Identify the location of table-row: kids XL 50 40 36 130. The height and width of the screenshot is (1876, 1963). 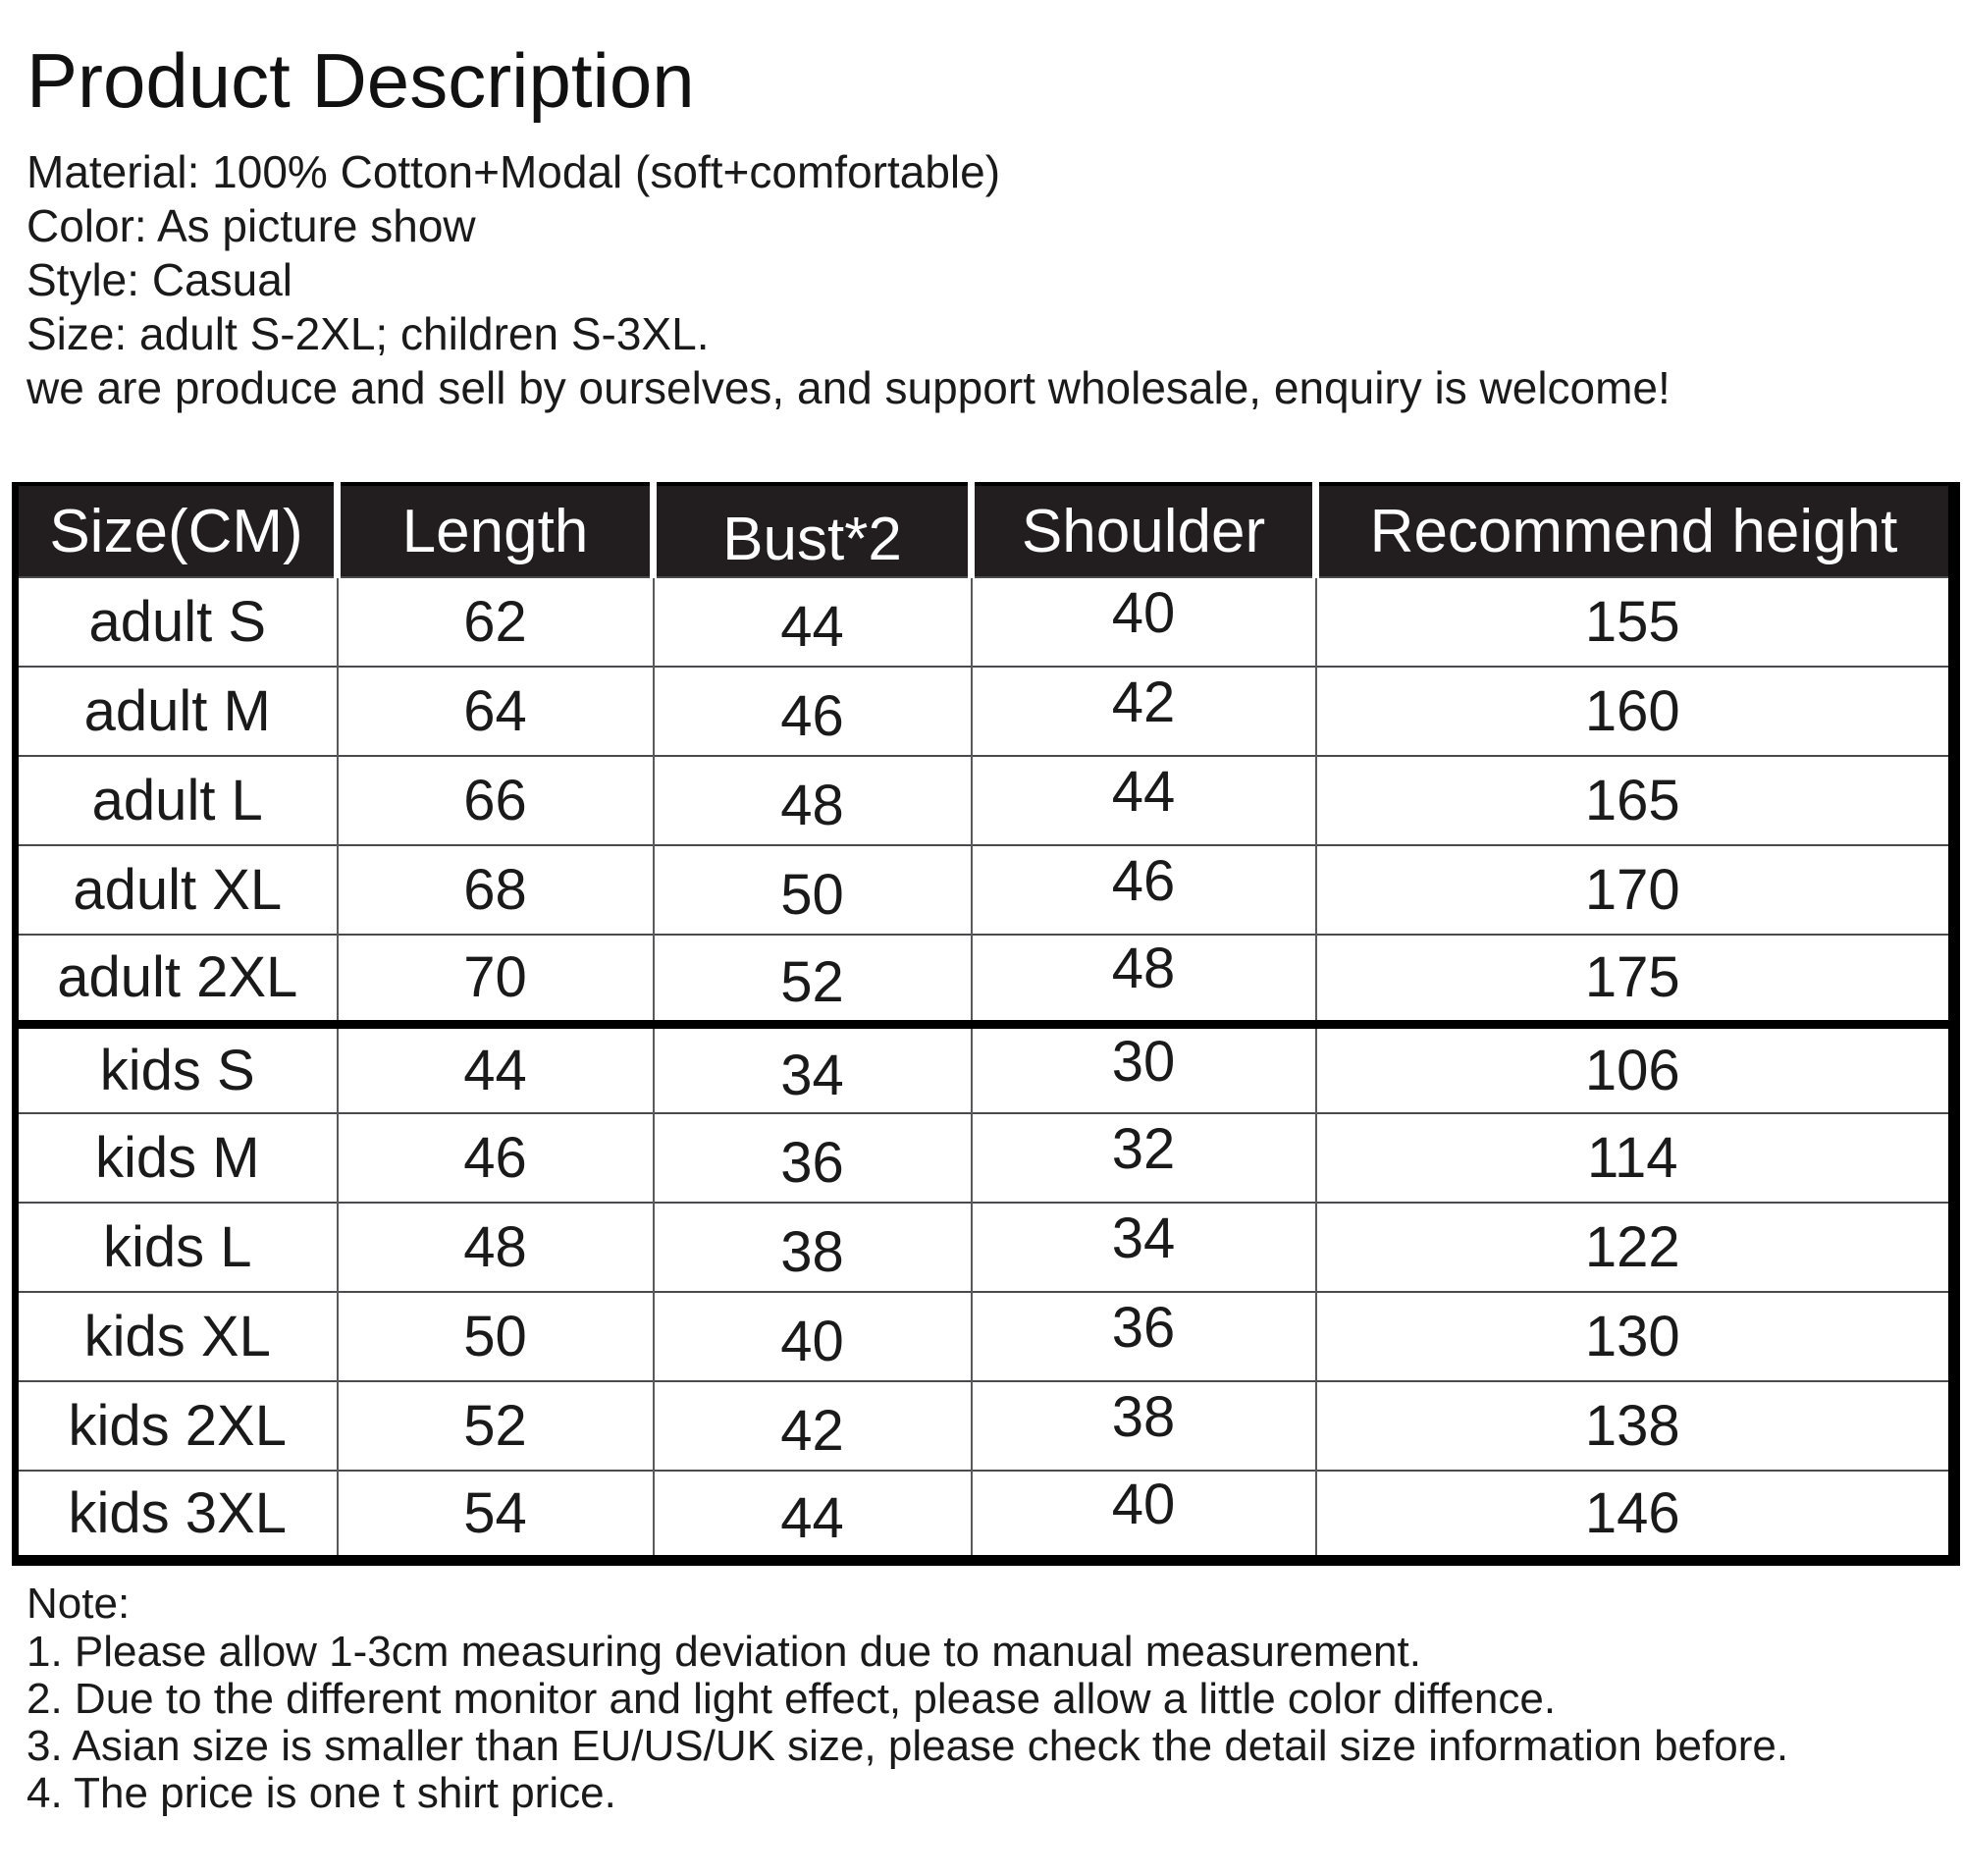
(985, 1336).